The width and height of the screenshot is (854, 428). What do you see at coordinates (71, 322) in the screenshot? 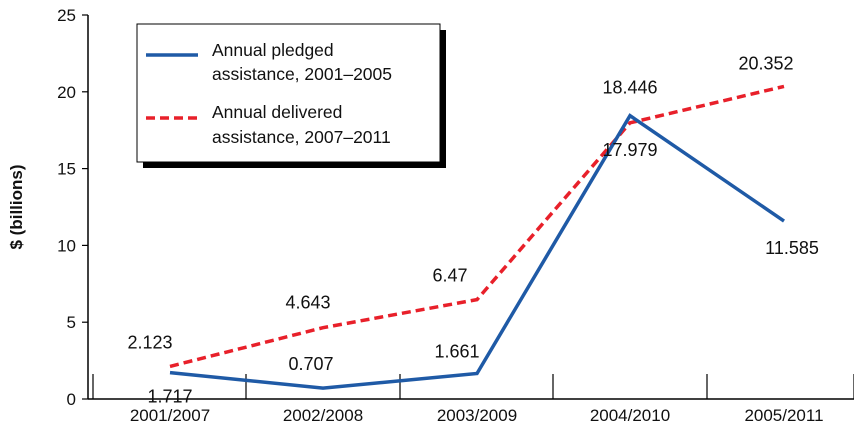
I see `y-tick-label: 5` at bounding box center [71, 322].